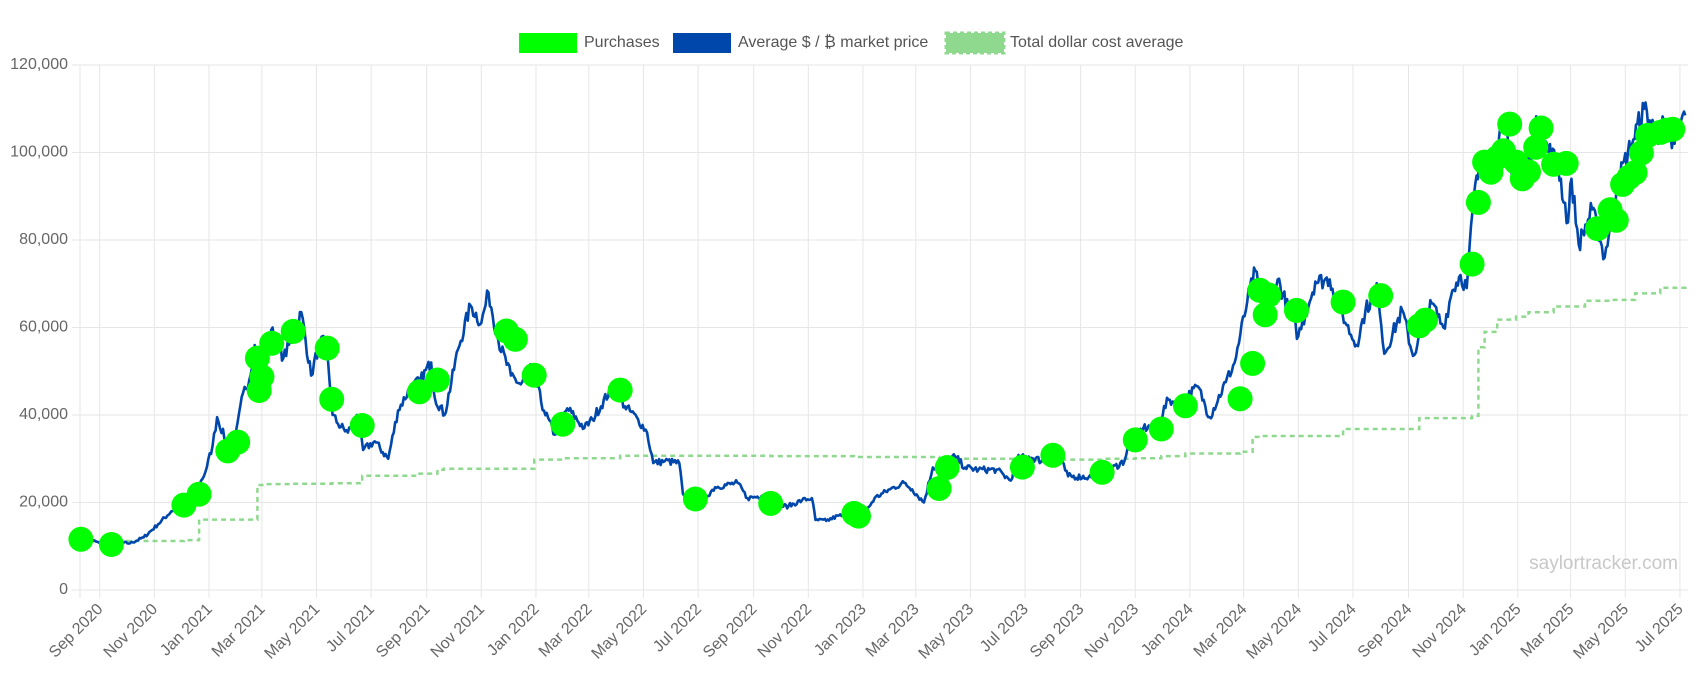 This screenshot has height=681, width=1703. Describe the element at coordinates (840, 630) in the screenshot. I see `x-tick-label: Jan 2023` at that location.